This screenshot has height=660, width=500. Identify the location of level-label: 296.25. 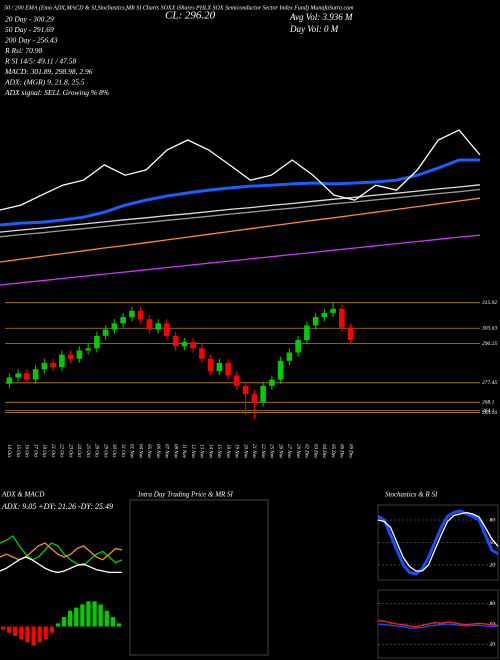
(489, 344).